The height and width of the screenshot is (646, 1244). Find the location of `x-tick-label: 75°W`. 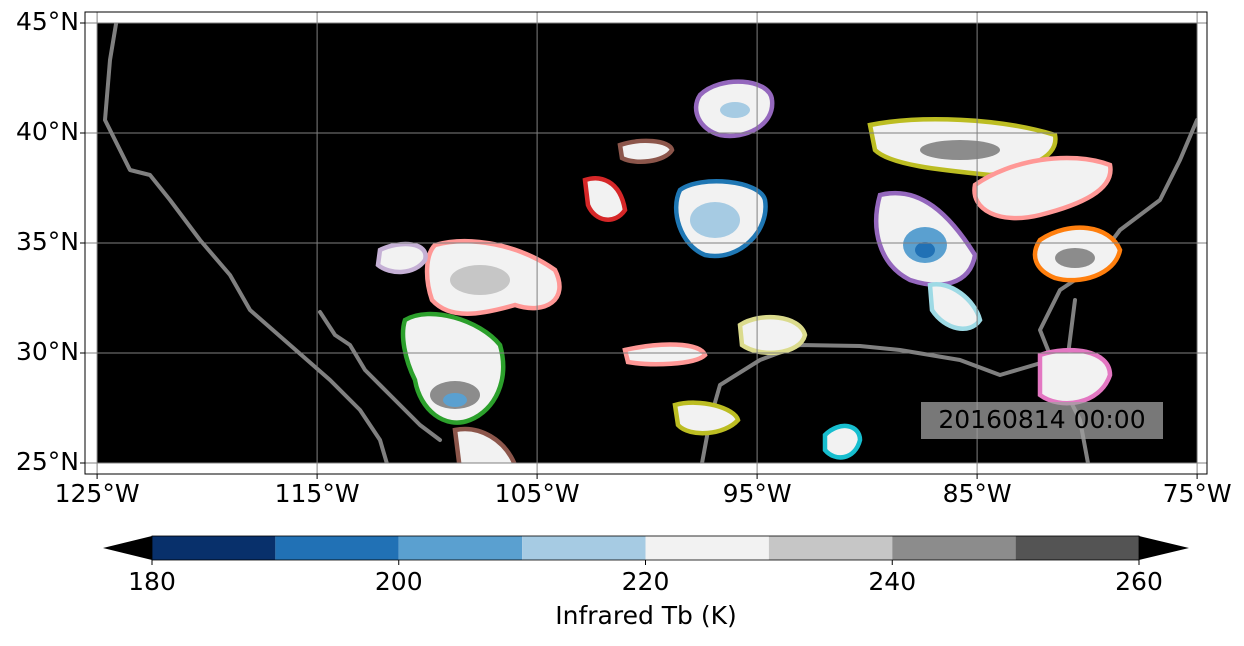

x-tick-label: 75°W is located at coordinates (1197, 493).